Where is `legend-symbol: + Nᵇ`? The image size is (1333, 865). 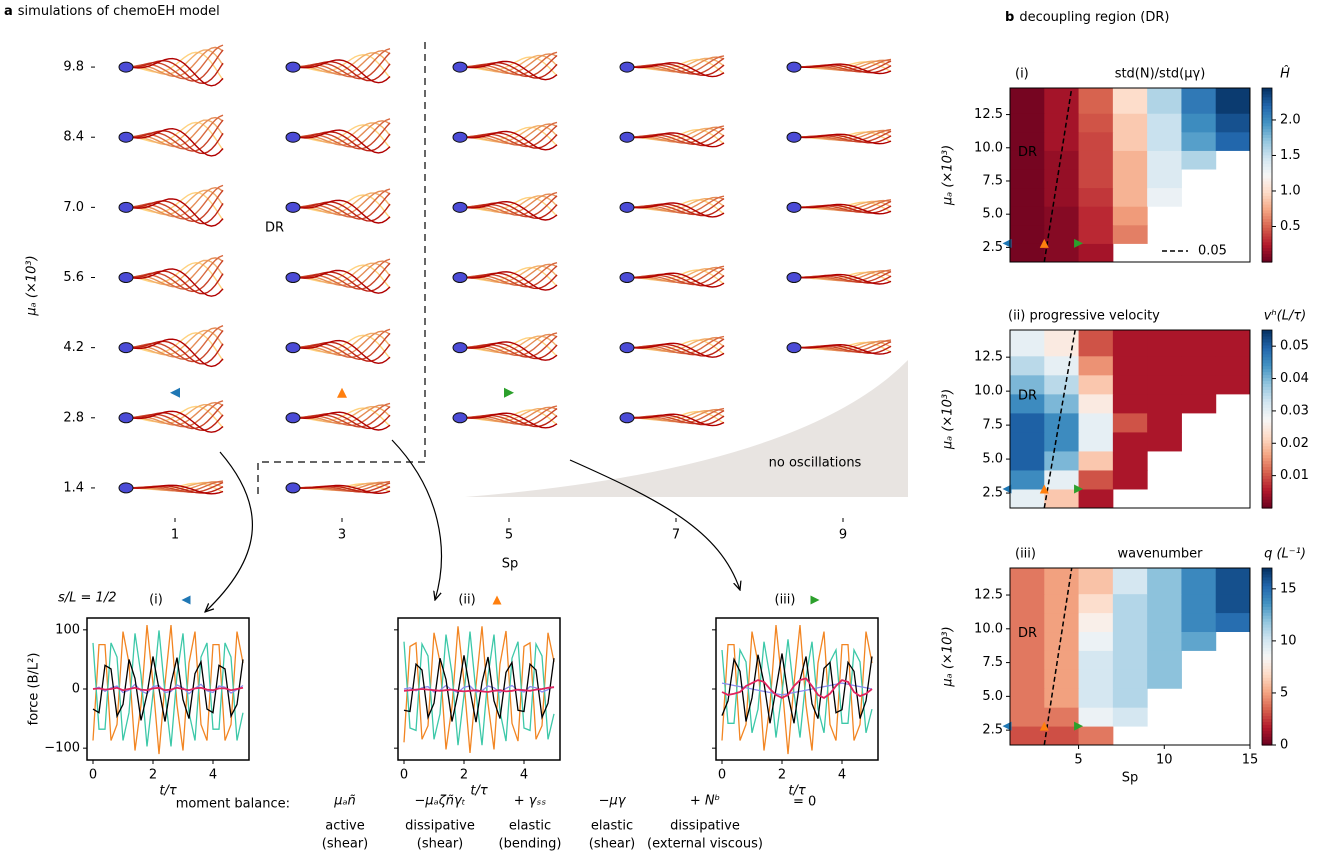
legend-symbol: + Nᵇ is located at coordinates (705, 801).